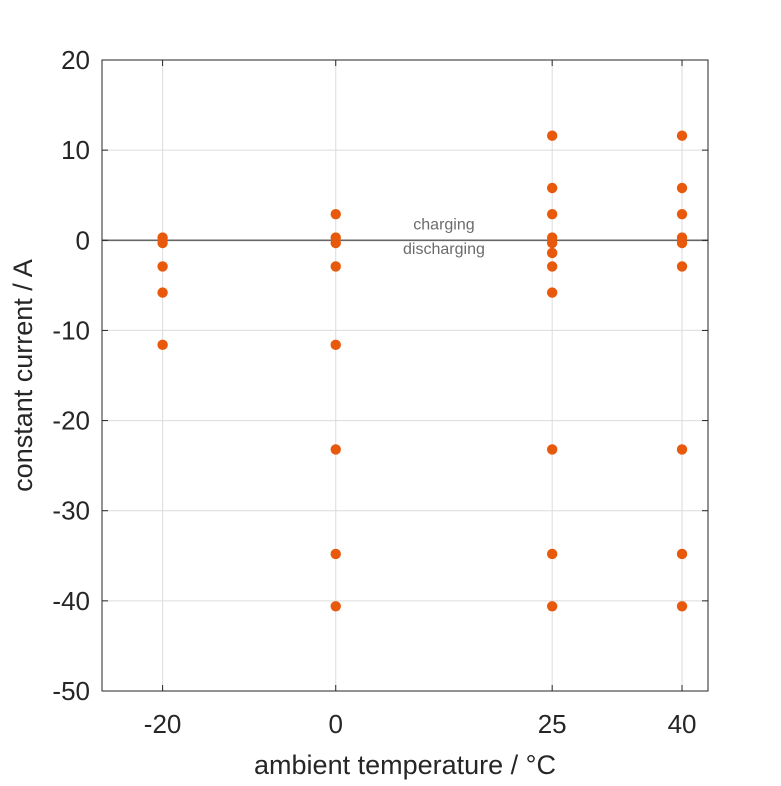 The width and height of the screenshot is (781, 786). Describe the element at coordinates (444, 249) in the screenshot. I see `discharging-annotation: discharging` at that location.